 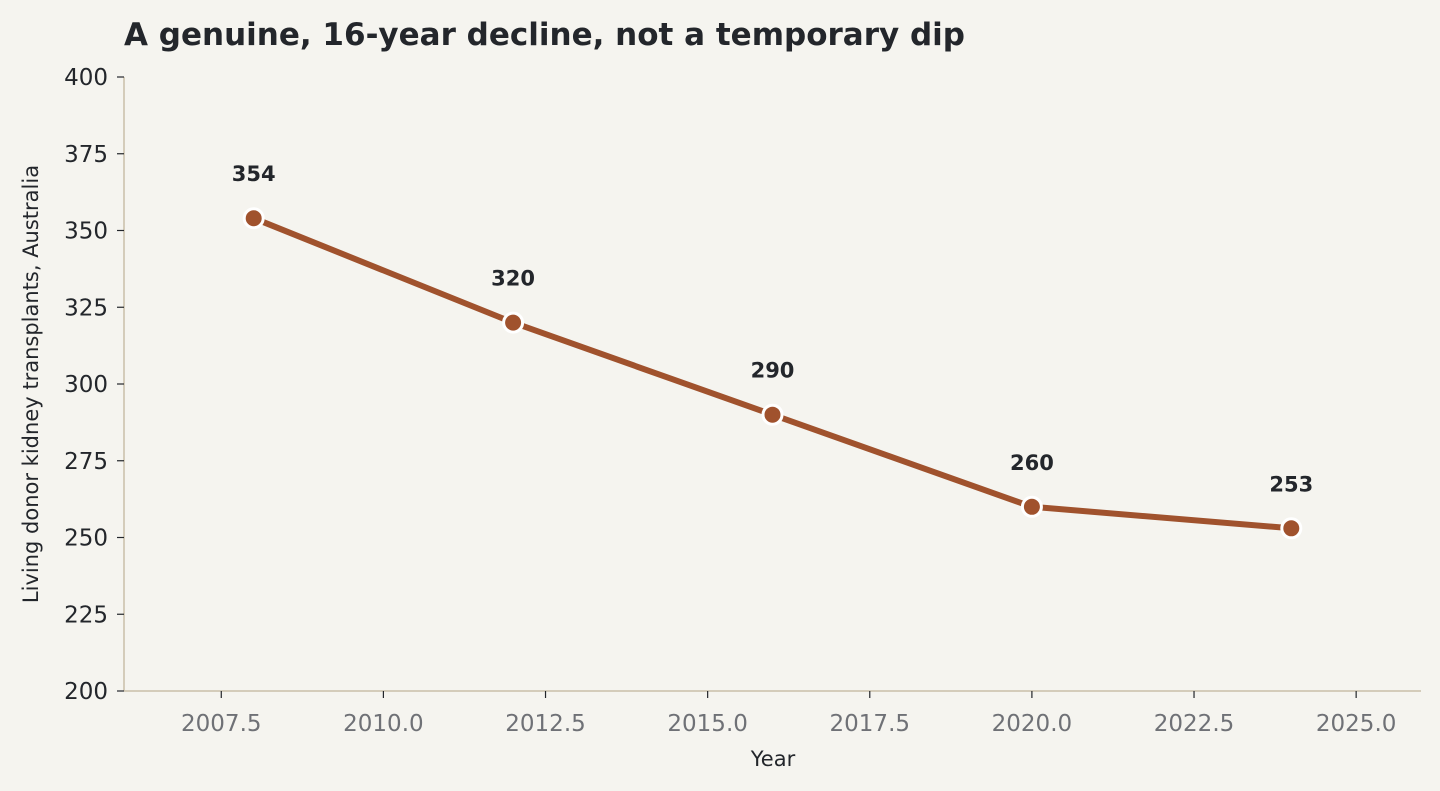 What do you see at coordinates (86, 462) in the screenshot?
I see `y-tick-label: 275` at bounding box center [86, 462].